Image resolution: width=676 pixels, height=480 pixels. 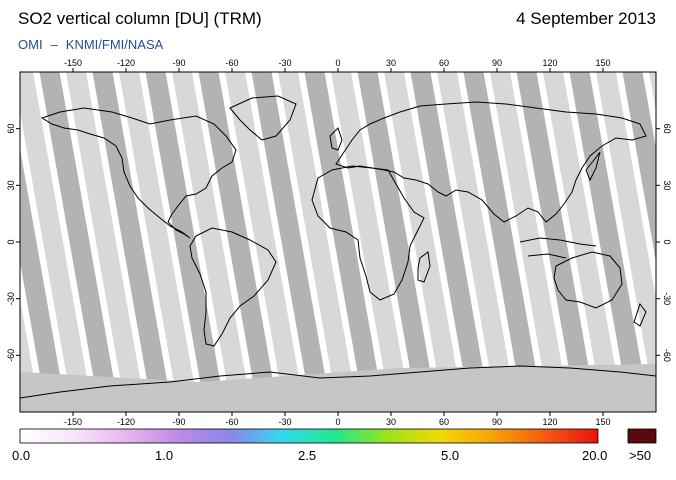 I want to click on polar-band, so click(x=338, y=388).